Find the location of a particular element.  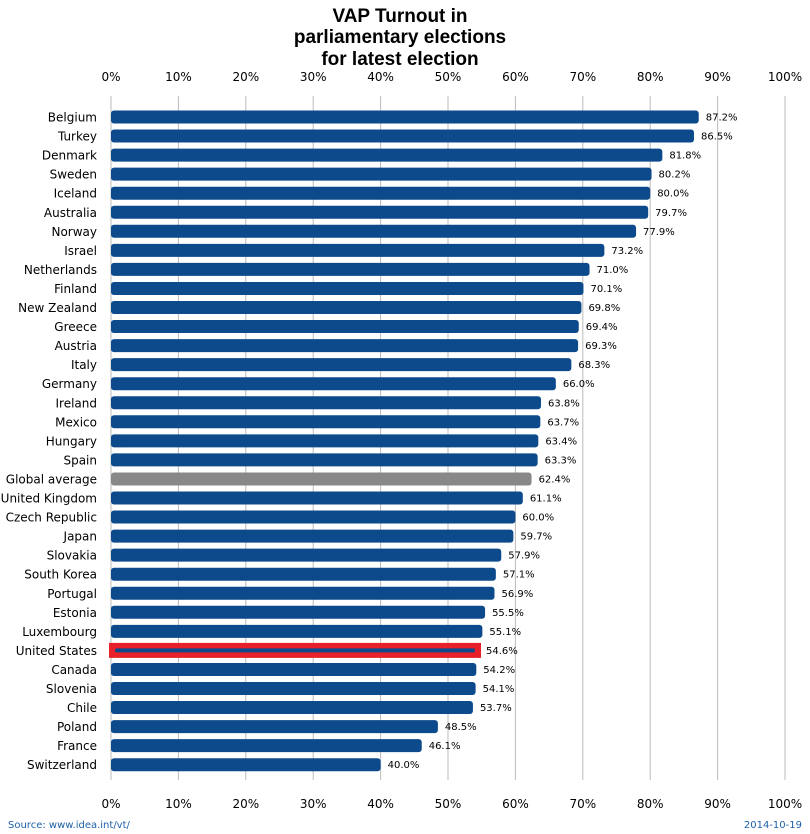

bar-netherlands is located at coordinates (350, 269).